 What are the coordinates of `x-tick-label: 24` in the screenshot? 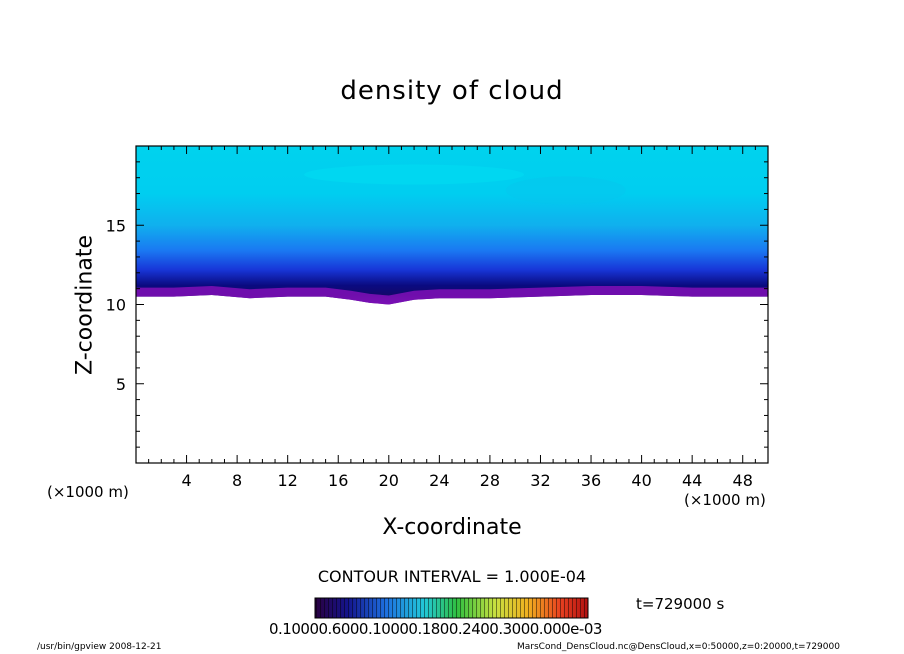 It's located at (439, 480).